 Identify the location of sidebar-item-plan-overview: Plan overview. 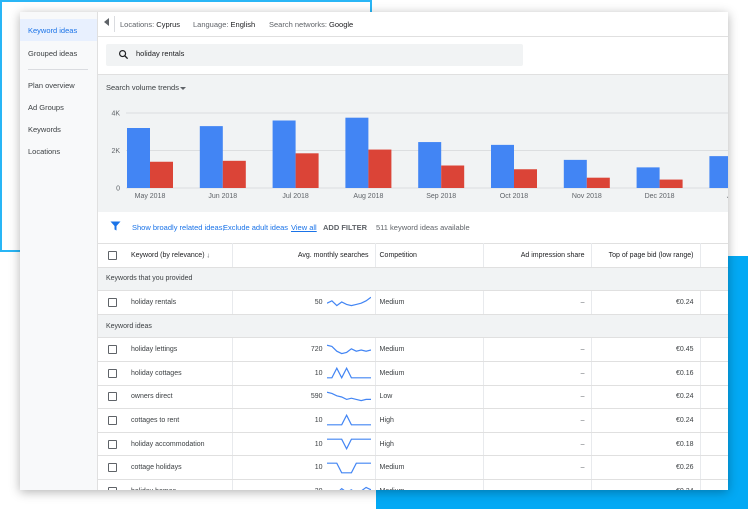
(51, 85).